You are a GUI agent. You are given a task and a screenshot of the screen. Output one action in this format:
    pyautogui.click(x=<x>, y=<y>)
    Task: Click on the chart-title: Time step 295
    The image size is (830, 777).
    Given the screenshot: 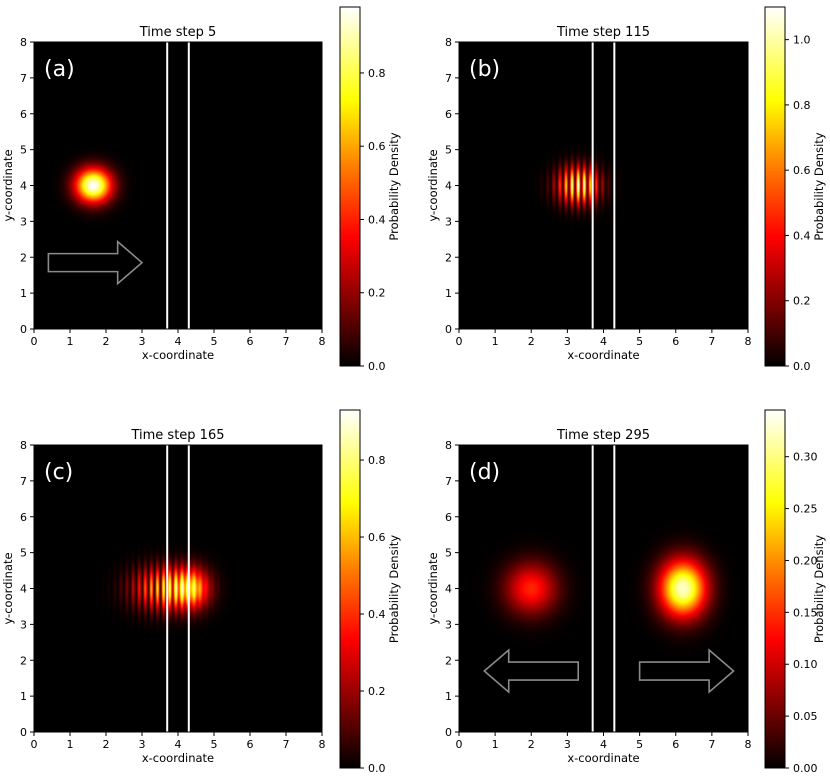 What is the action you would take?
    pyautogui.click(x=603, y=435)
    